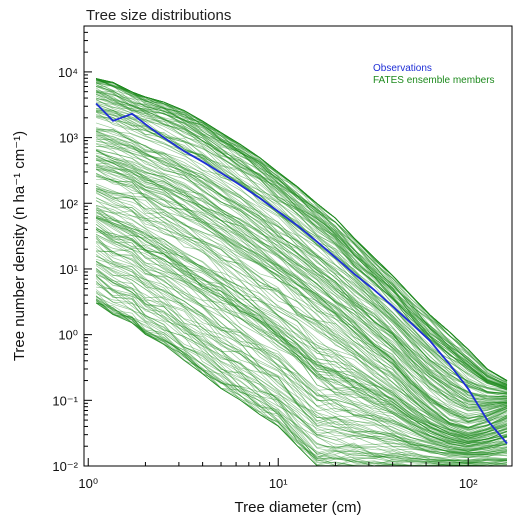  I want to click on legend-observations: Observations, so click(402, 68).